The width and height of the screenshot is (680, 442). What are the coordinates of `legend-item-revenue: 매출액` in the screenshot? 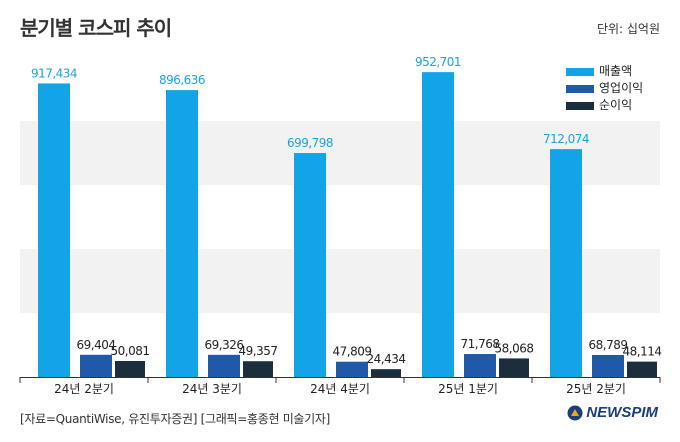 It's located at (604, 71).